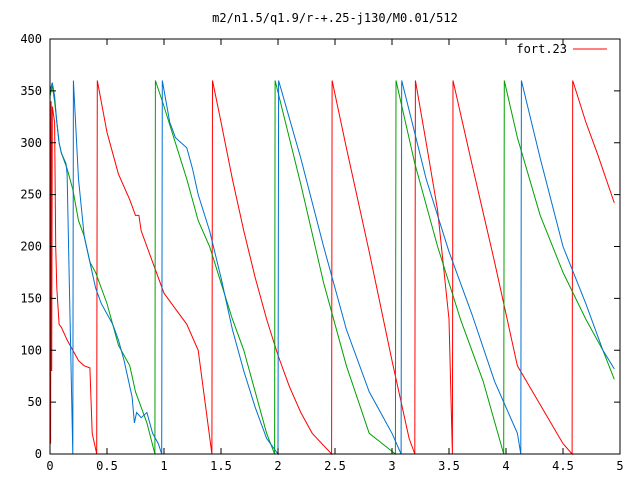 The image size is (640, 480). I want to click on y-tick-label: 200, so click(31, 247).